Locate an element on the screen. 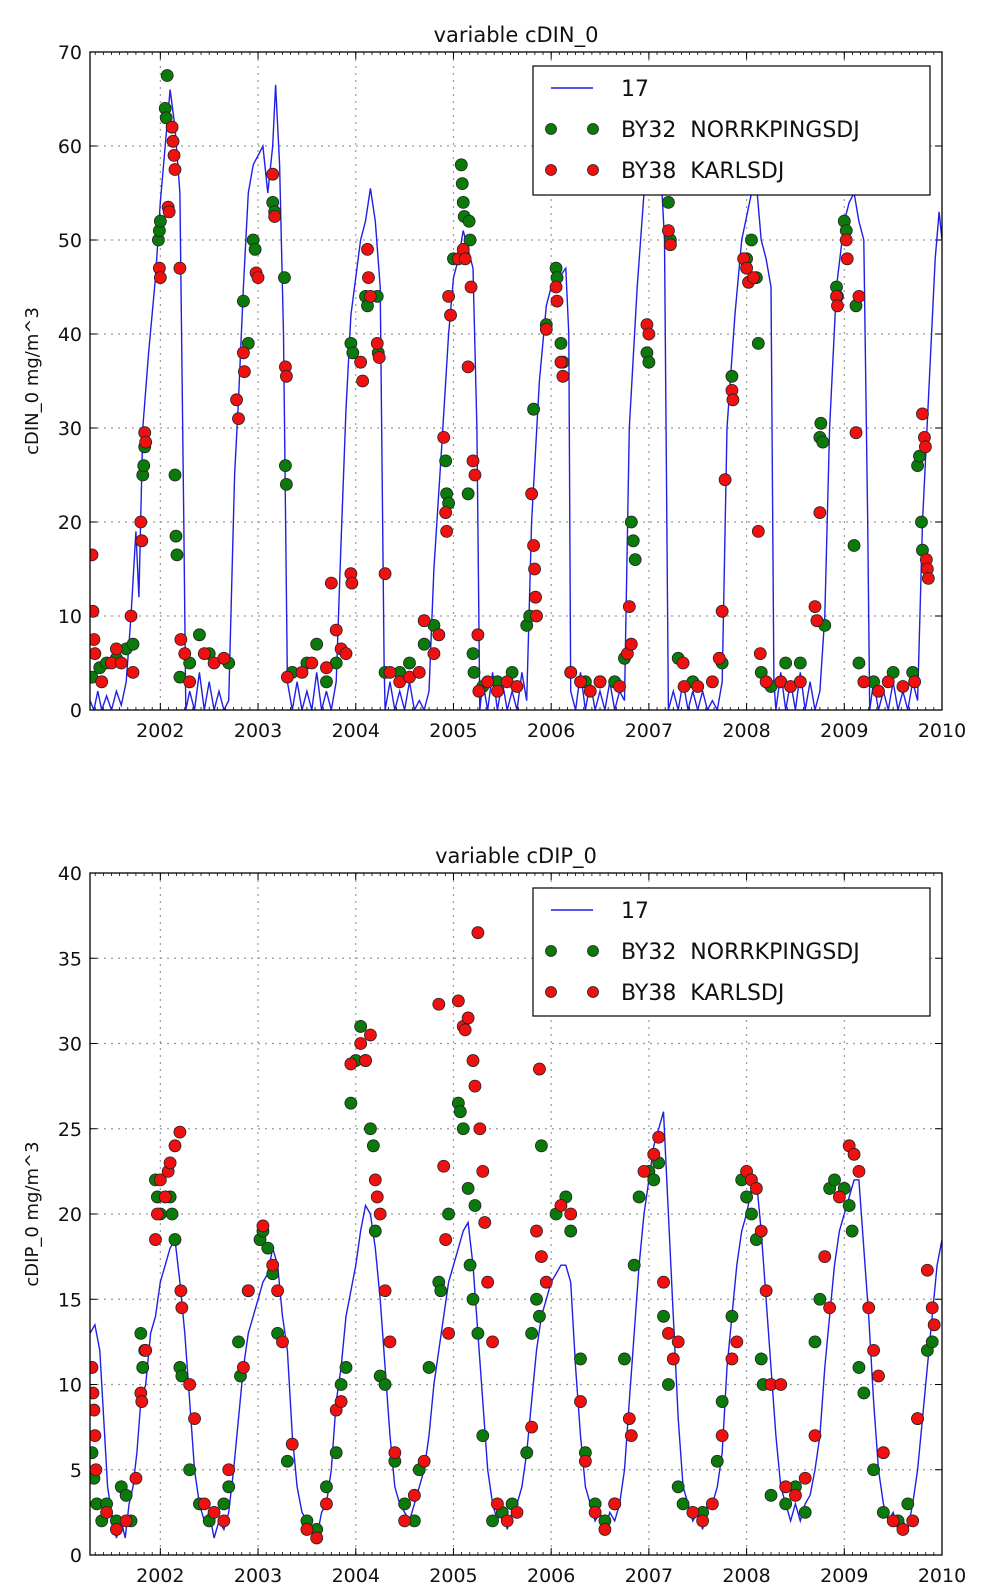 Image resolution: width=981 pixels, height=1584 pixels. y-axis-label: cDIN_0 mg/m^3 is located at coordinates (32, 381).